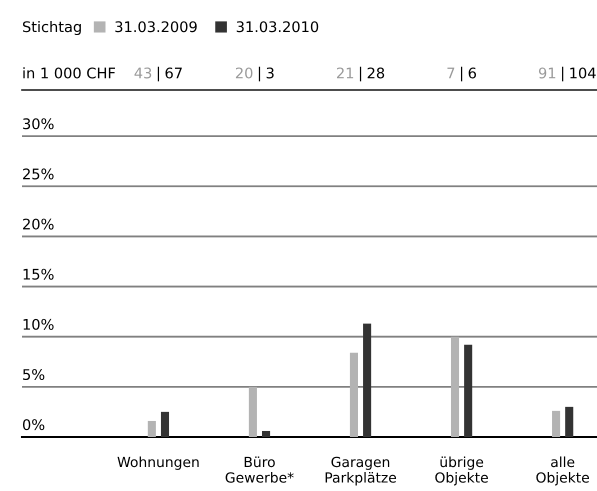 This screenshot has width=597, height=491. What do you see at coordinates (143, 72) in the screenshot?
I see `text: 43` at bounding box center [143, 72].